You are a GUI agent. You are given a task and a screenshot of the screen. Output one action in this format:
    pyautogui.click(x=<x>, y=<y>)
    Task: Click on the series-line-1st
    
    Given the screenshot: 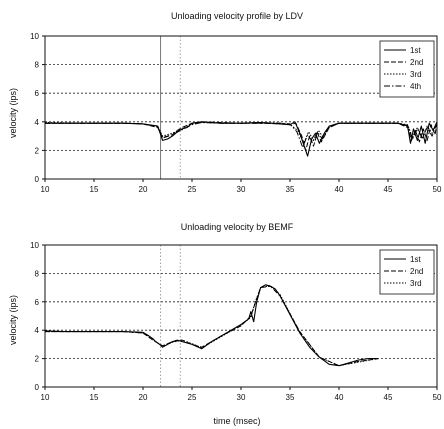 What is the action you would take?
    pyautogui.click(x=211, y=325)
    